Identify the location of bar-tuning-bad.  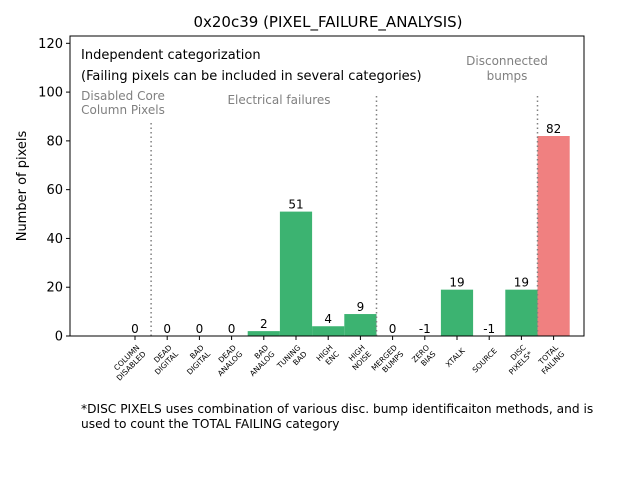
(296, 273).